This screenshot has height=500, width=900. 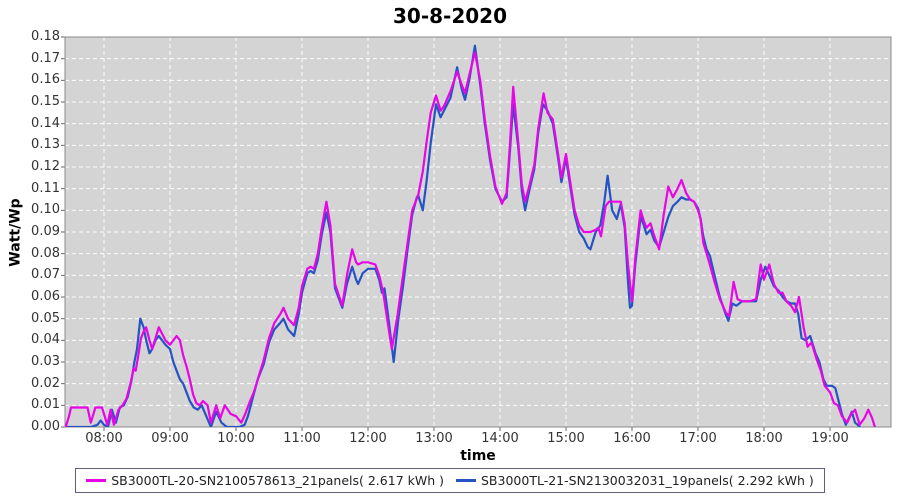 What do you see at coordinates (45, 58) in the screenshot?
I see `y-tick-label: 0.17` at bounding box center [45, 58].